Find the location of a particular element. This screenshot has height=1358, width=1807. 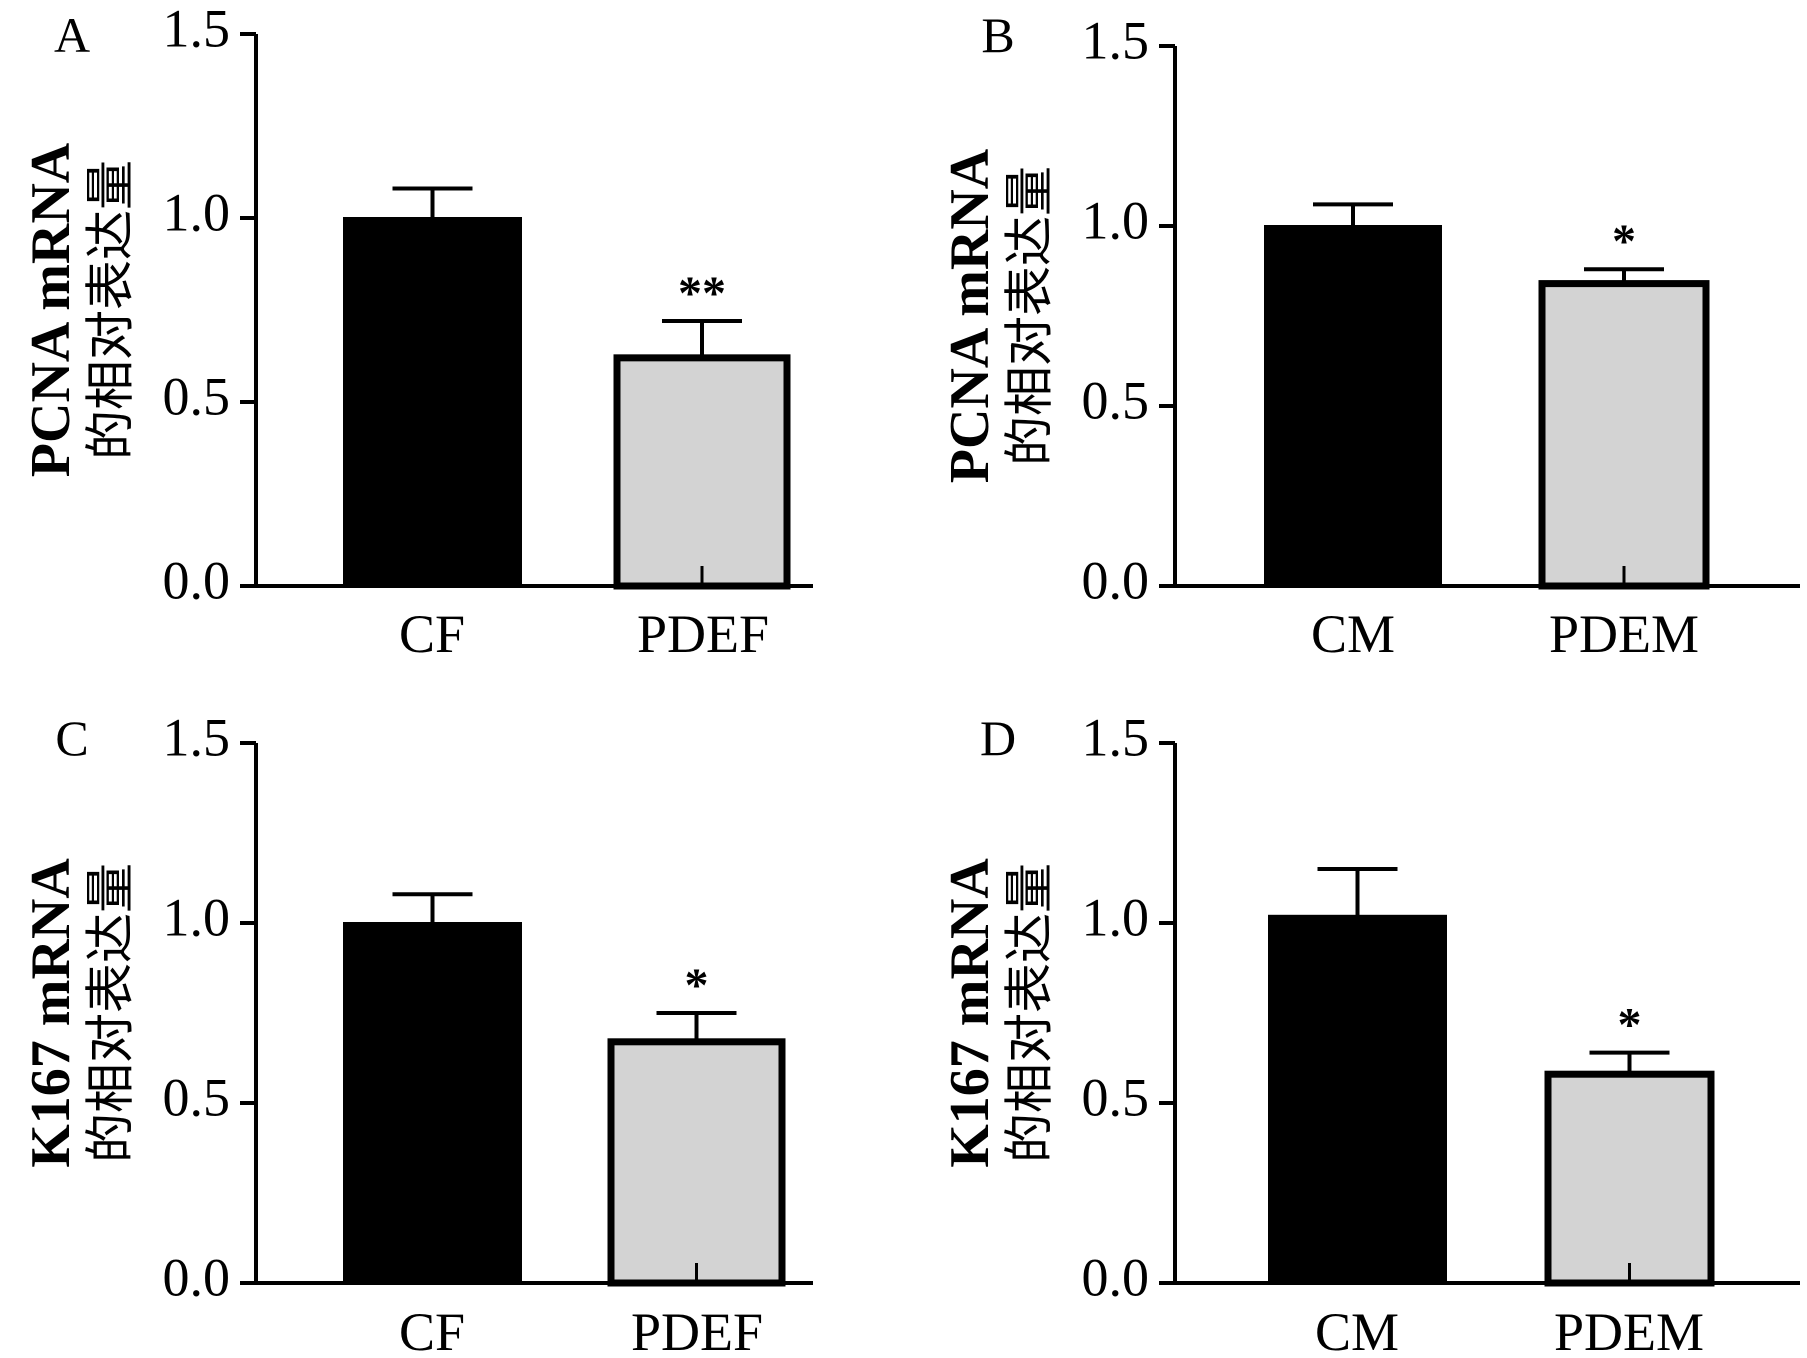

panel-letter: A is located at coordinates (72, 35).